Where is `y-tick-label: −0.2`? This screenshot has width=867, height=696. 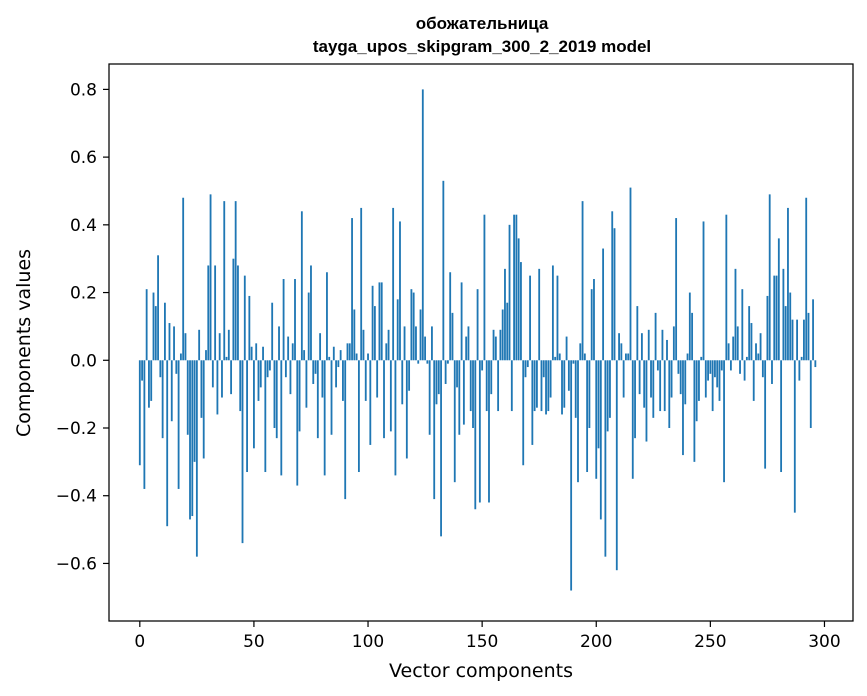 y-tick-label: −0.2 is located at coordinates (76, 429).